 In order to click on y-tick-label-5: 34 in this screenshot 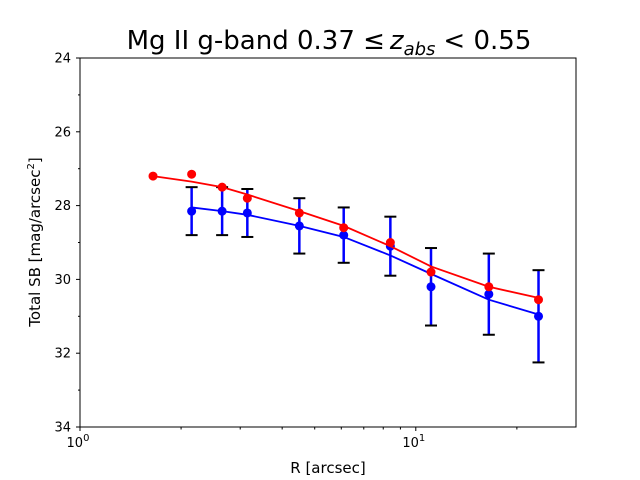, I will do `click(62, 428)`.